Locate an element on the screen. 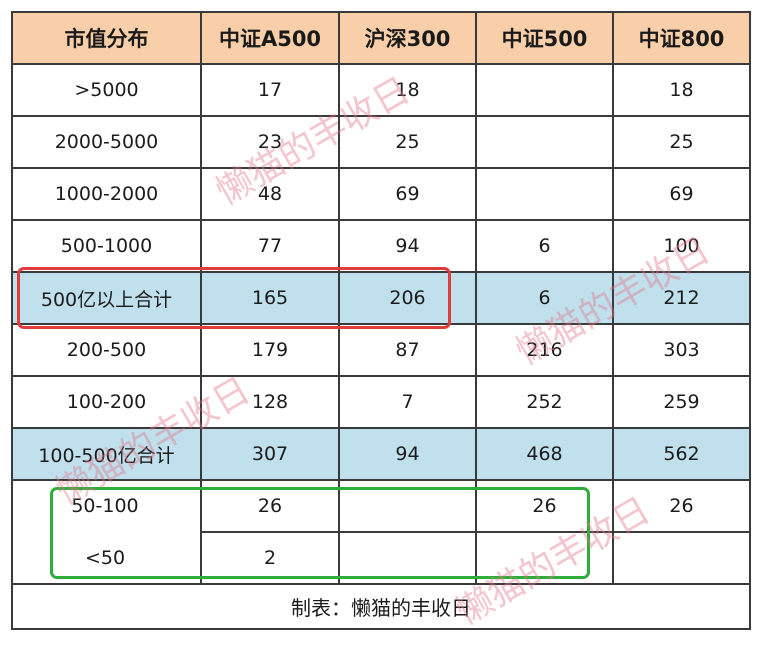  cell-csi-a500: 17 is located at coordinates (270, 90).